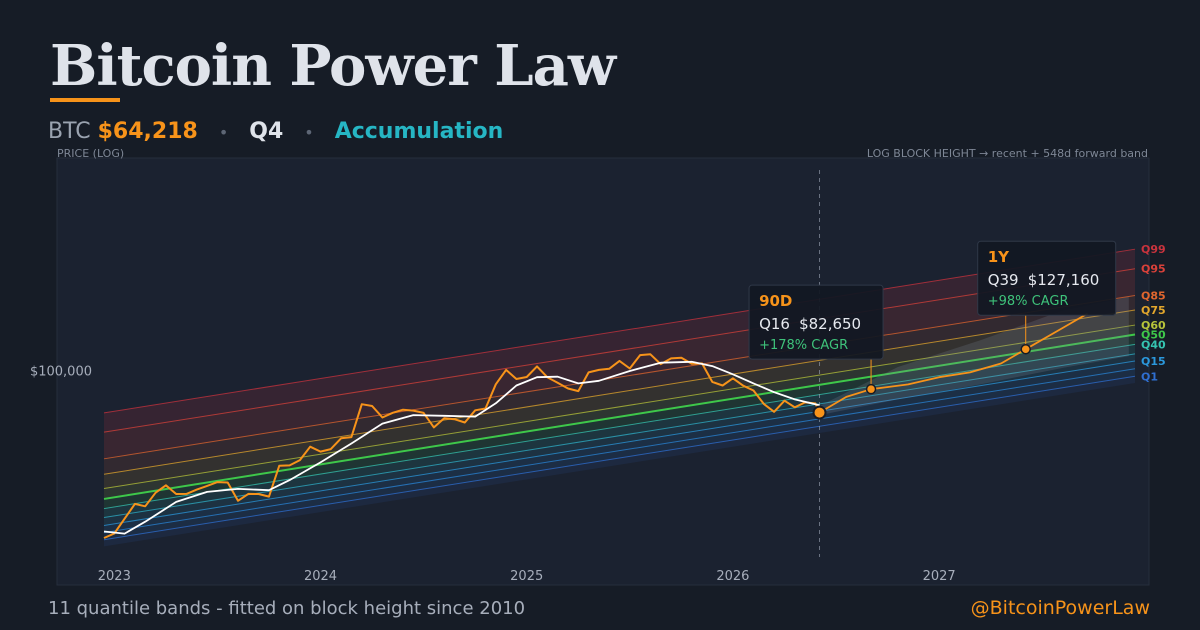 The image size is (1200, 630). I want to click on annotation-horizon: 1Y, so click(999, 257).